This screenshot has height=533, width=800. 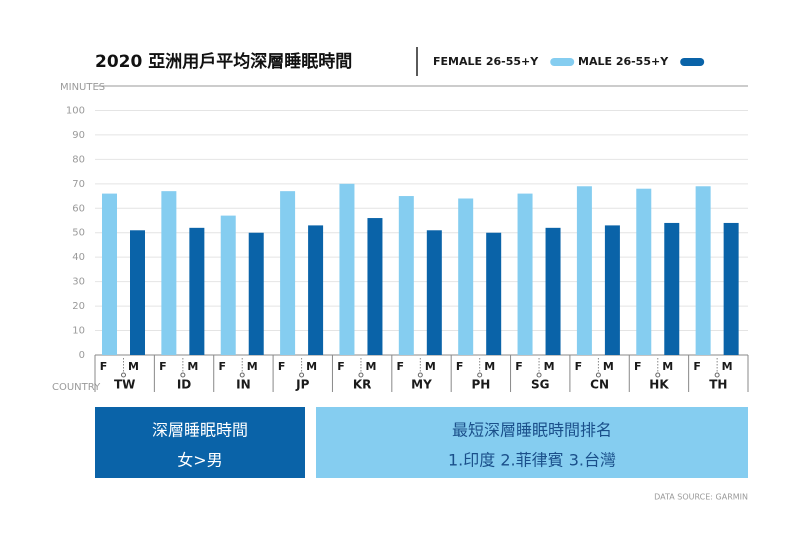 I want to click on note-text: 1.印度 2.菲律賓 3.台灣, so click(x=532, y=460).